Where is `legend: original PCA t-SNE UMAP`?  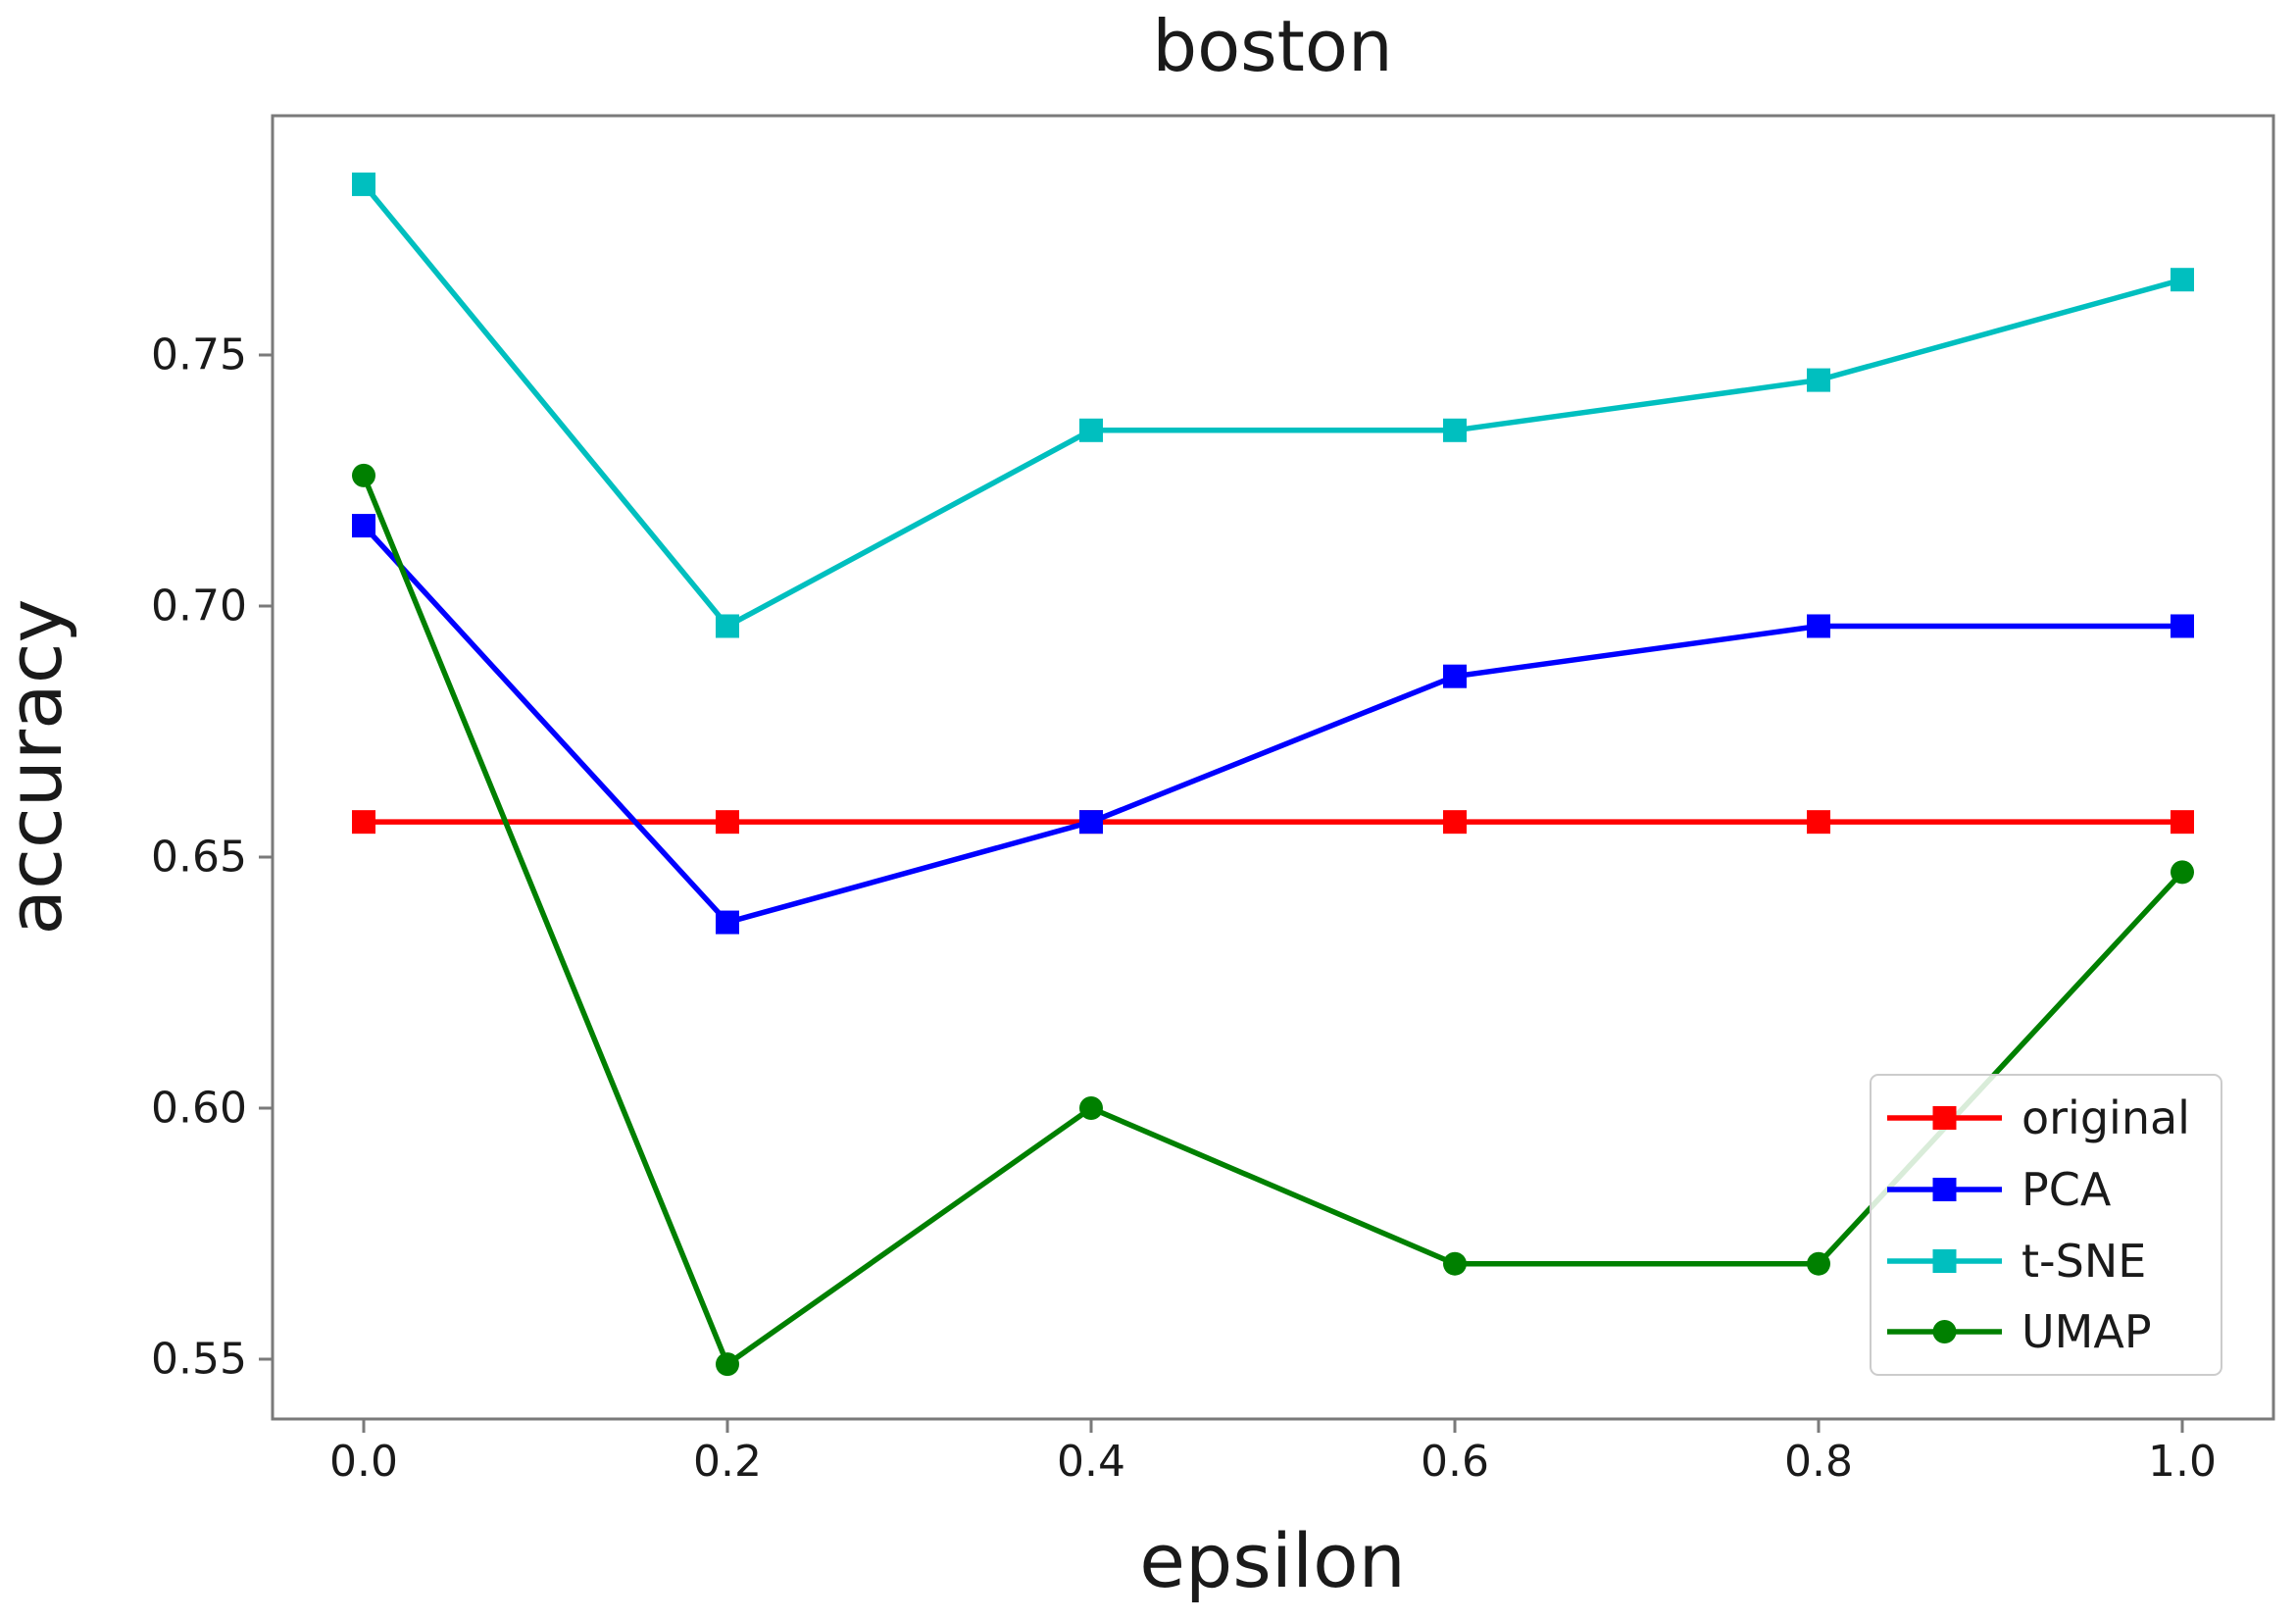
legend: original PCA t-SNE UMAP is located at coordinates (2046, 1225).